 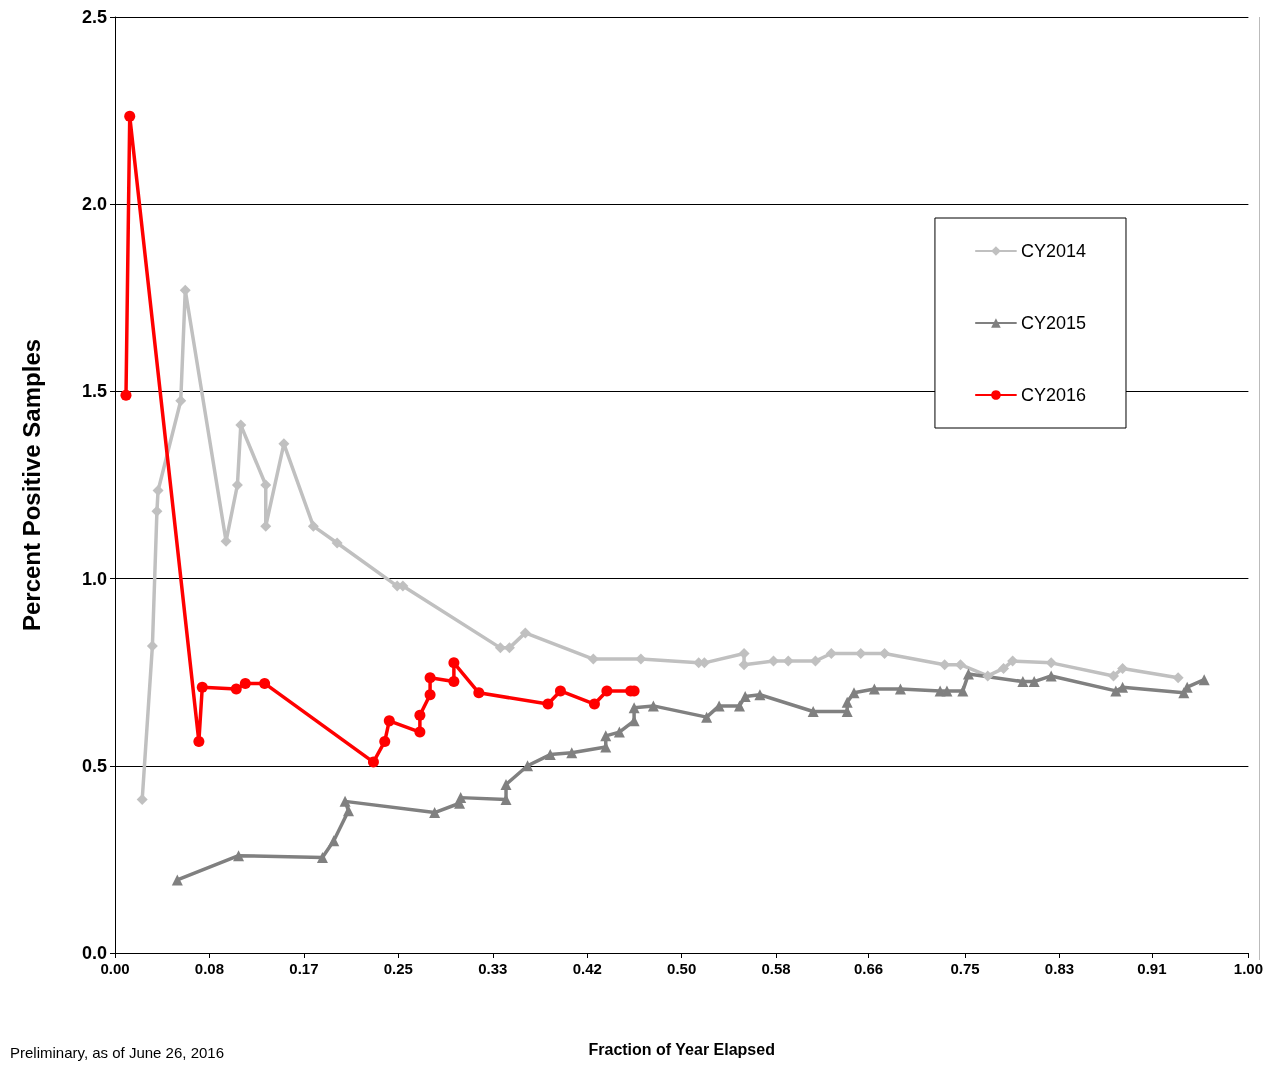 What do you see at coordinates (115, 968) in the screenshot?
I see `x-tick-label: 0.00` at bounding box center [115, 968].